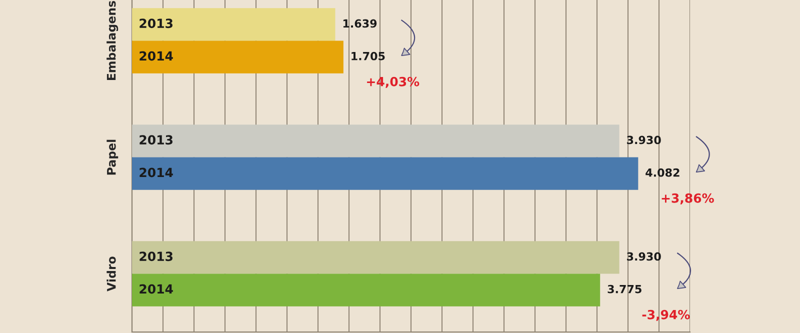 This screenshot has width=800, height=333. What do you see at coordinates (688, 198) in the screenshot?
I see `annotation: +3,86%` at bounding box center [688, 198].